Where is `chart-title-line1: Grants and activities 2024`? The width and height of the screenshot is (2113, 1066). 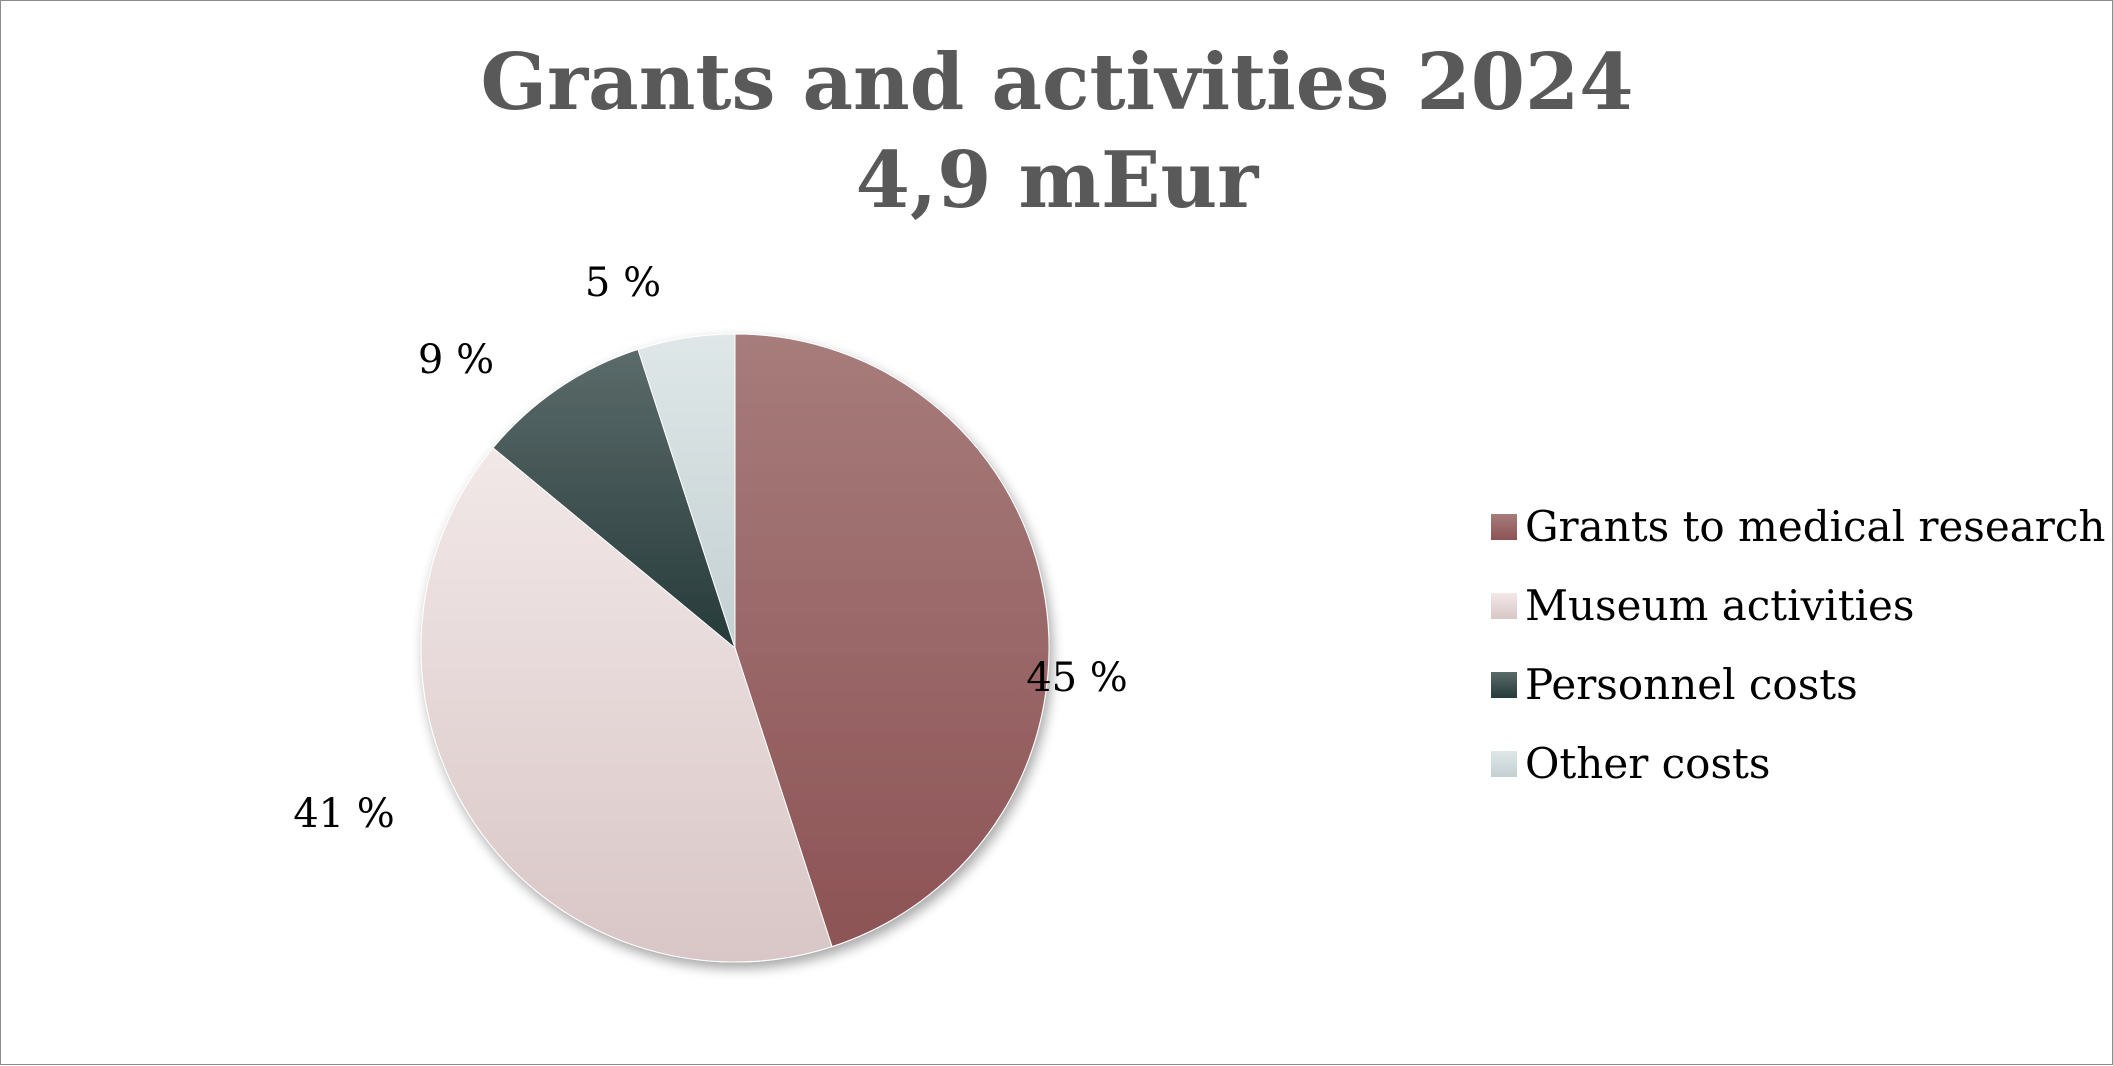 chart-title-line1: Grants and activities 2024 is located at coordinates (1056, 82).